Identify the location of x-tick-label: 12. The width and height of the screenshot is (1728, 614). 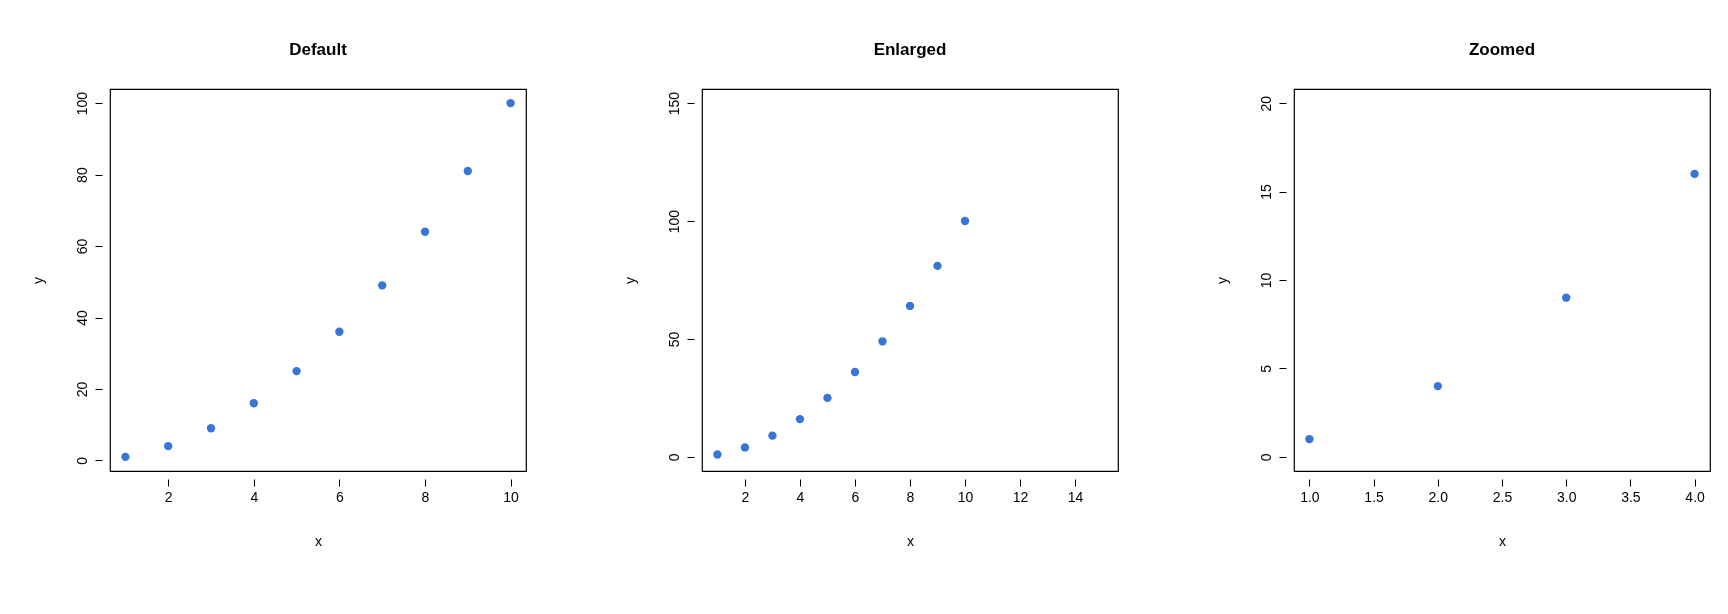
(1020, 496).